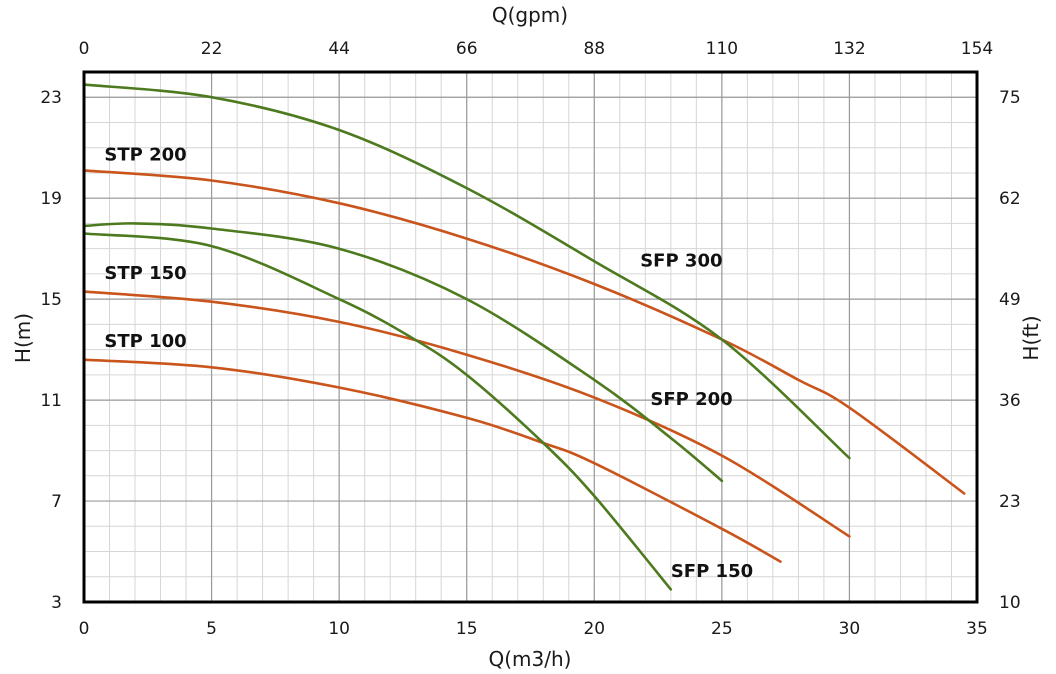  I want to click on y-tick-label: 11, so click(51, 401).